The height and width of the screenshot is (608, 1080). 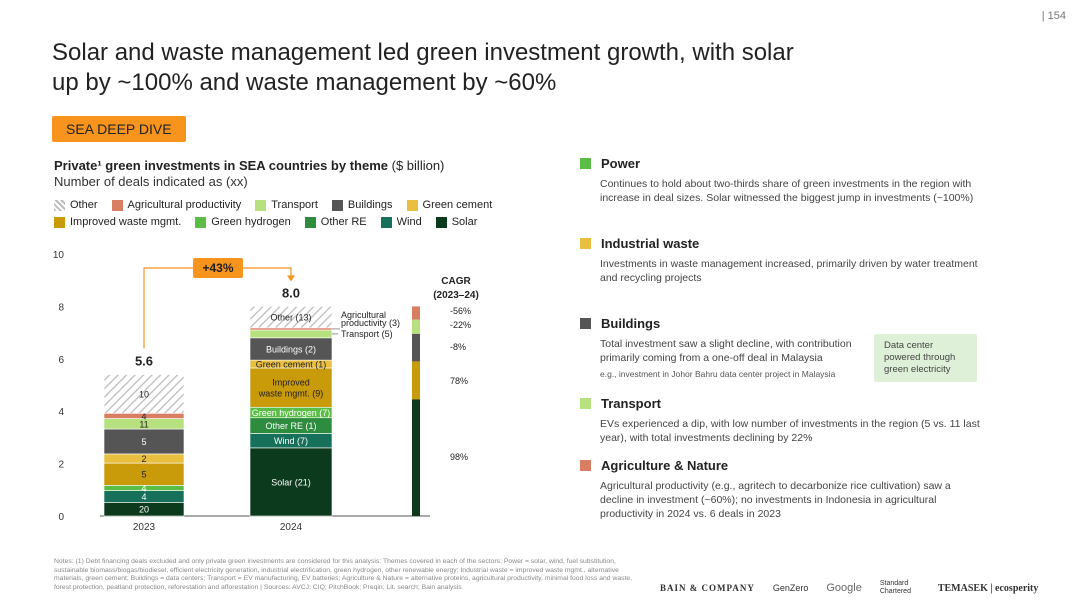 I want to click on legend-item: Other, so click(x=76, y=205).